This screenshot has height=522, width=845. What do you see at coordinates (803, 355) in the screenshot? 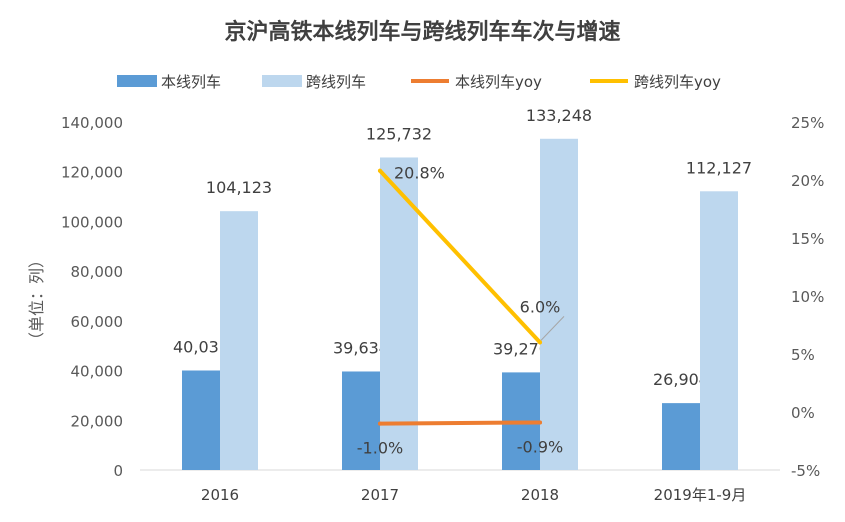
I see `y2-tick-label: 5%` at bounding box center [803, 355].